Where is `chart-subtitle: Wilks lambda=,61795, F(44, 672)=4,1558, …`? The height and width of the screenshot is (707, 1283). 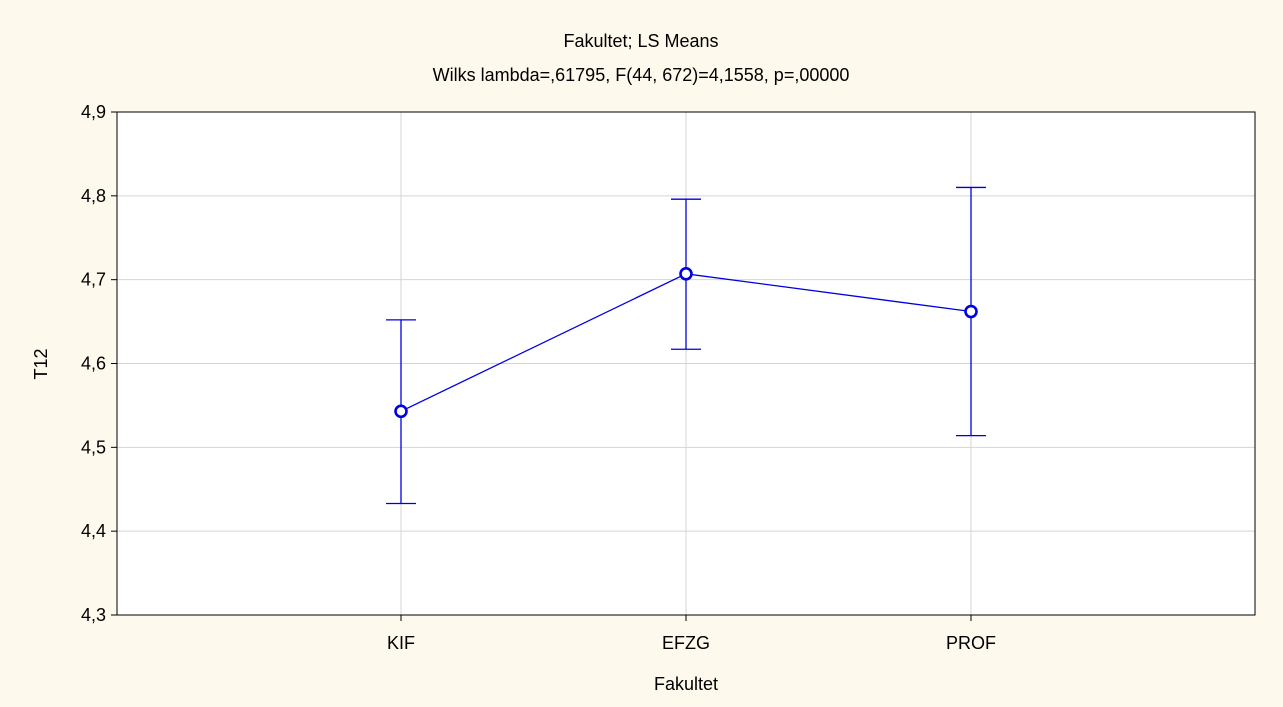
chart-subtitle: Wilks lambda=,61795, F(44, 672)=4,1558, … is located at coordinates (641, 75).